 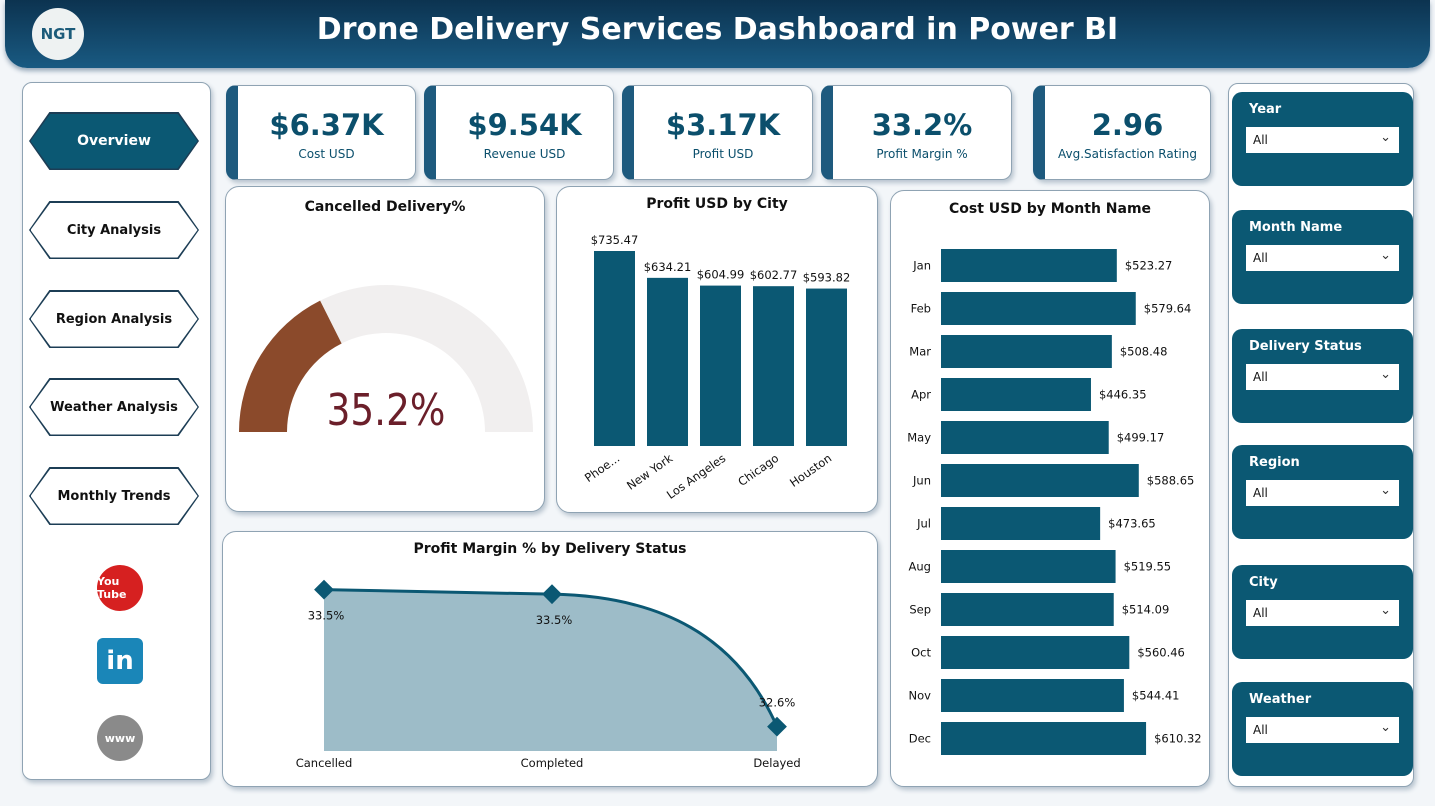 What do you see at coordinates (120, 661) in the screenshot?
I see `linkedin-icon: in` at bounding box center [120, 661].